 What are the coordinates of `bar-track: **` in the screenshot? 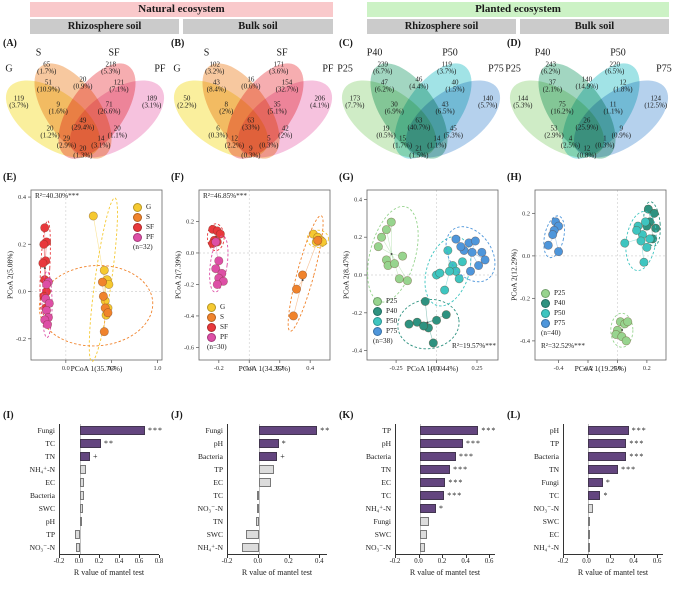 It's located at (278, 430).